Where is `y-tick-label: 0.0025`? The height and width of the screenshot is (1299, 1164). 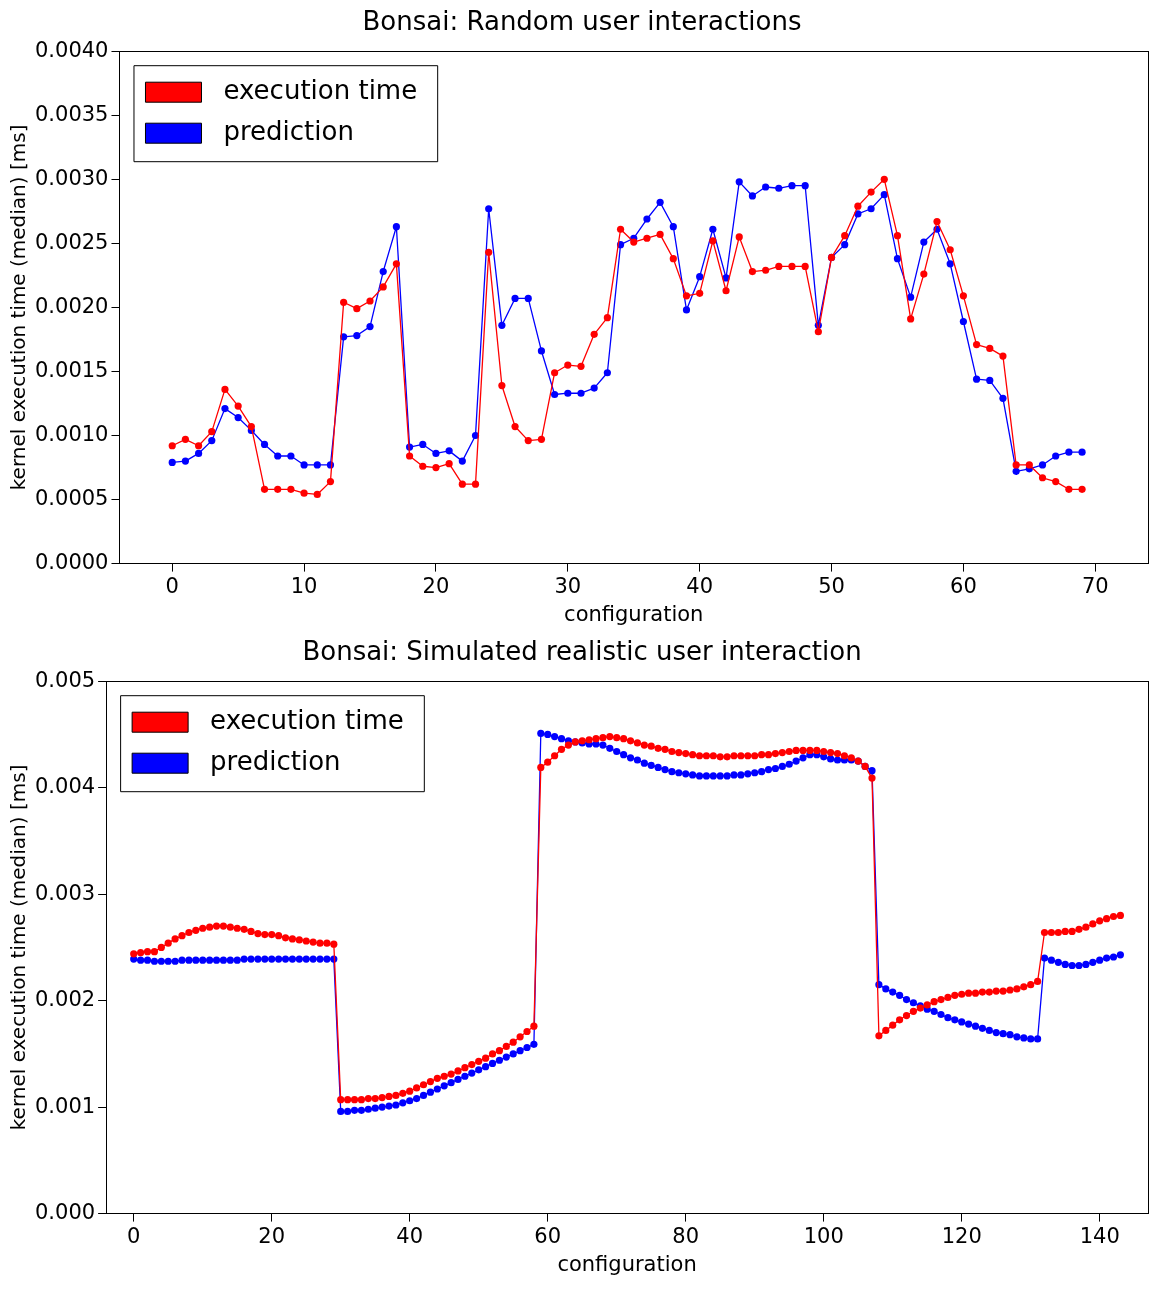
y-tick-label: 0.0025 is located at coordinates (72, 241).